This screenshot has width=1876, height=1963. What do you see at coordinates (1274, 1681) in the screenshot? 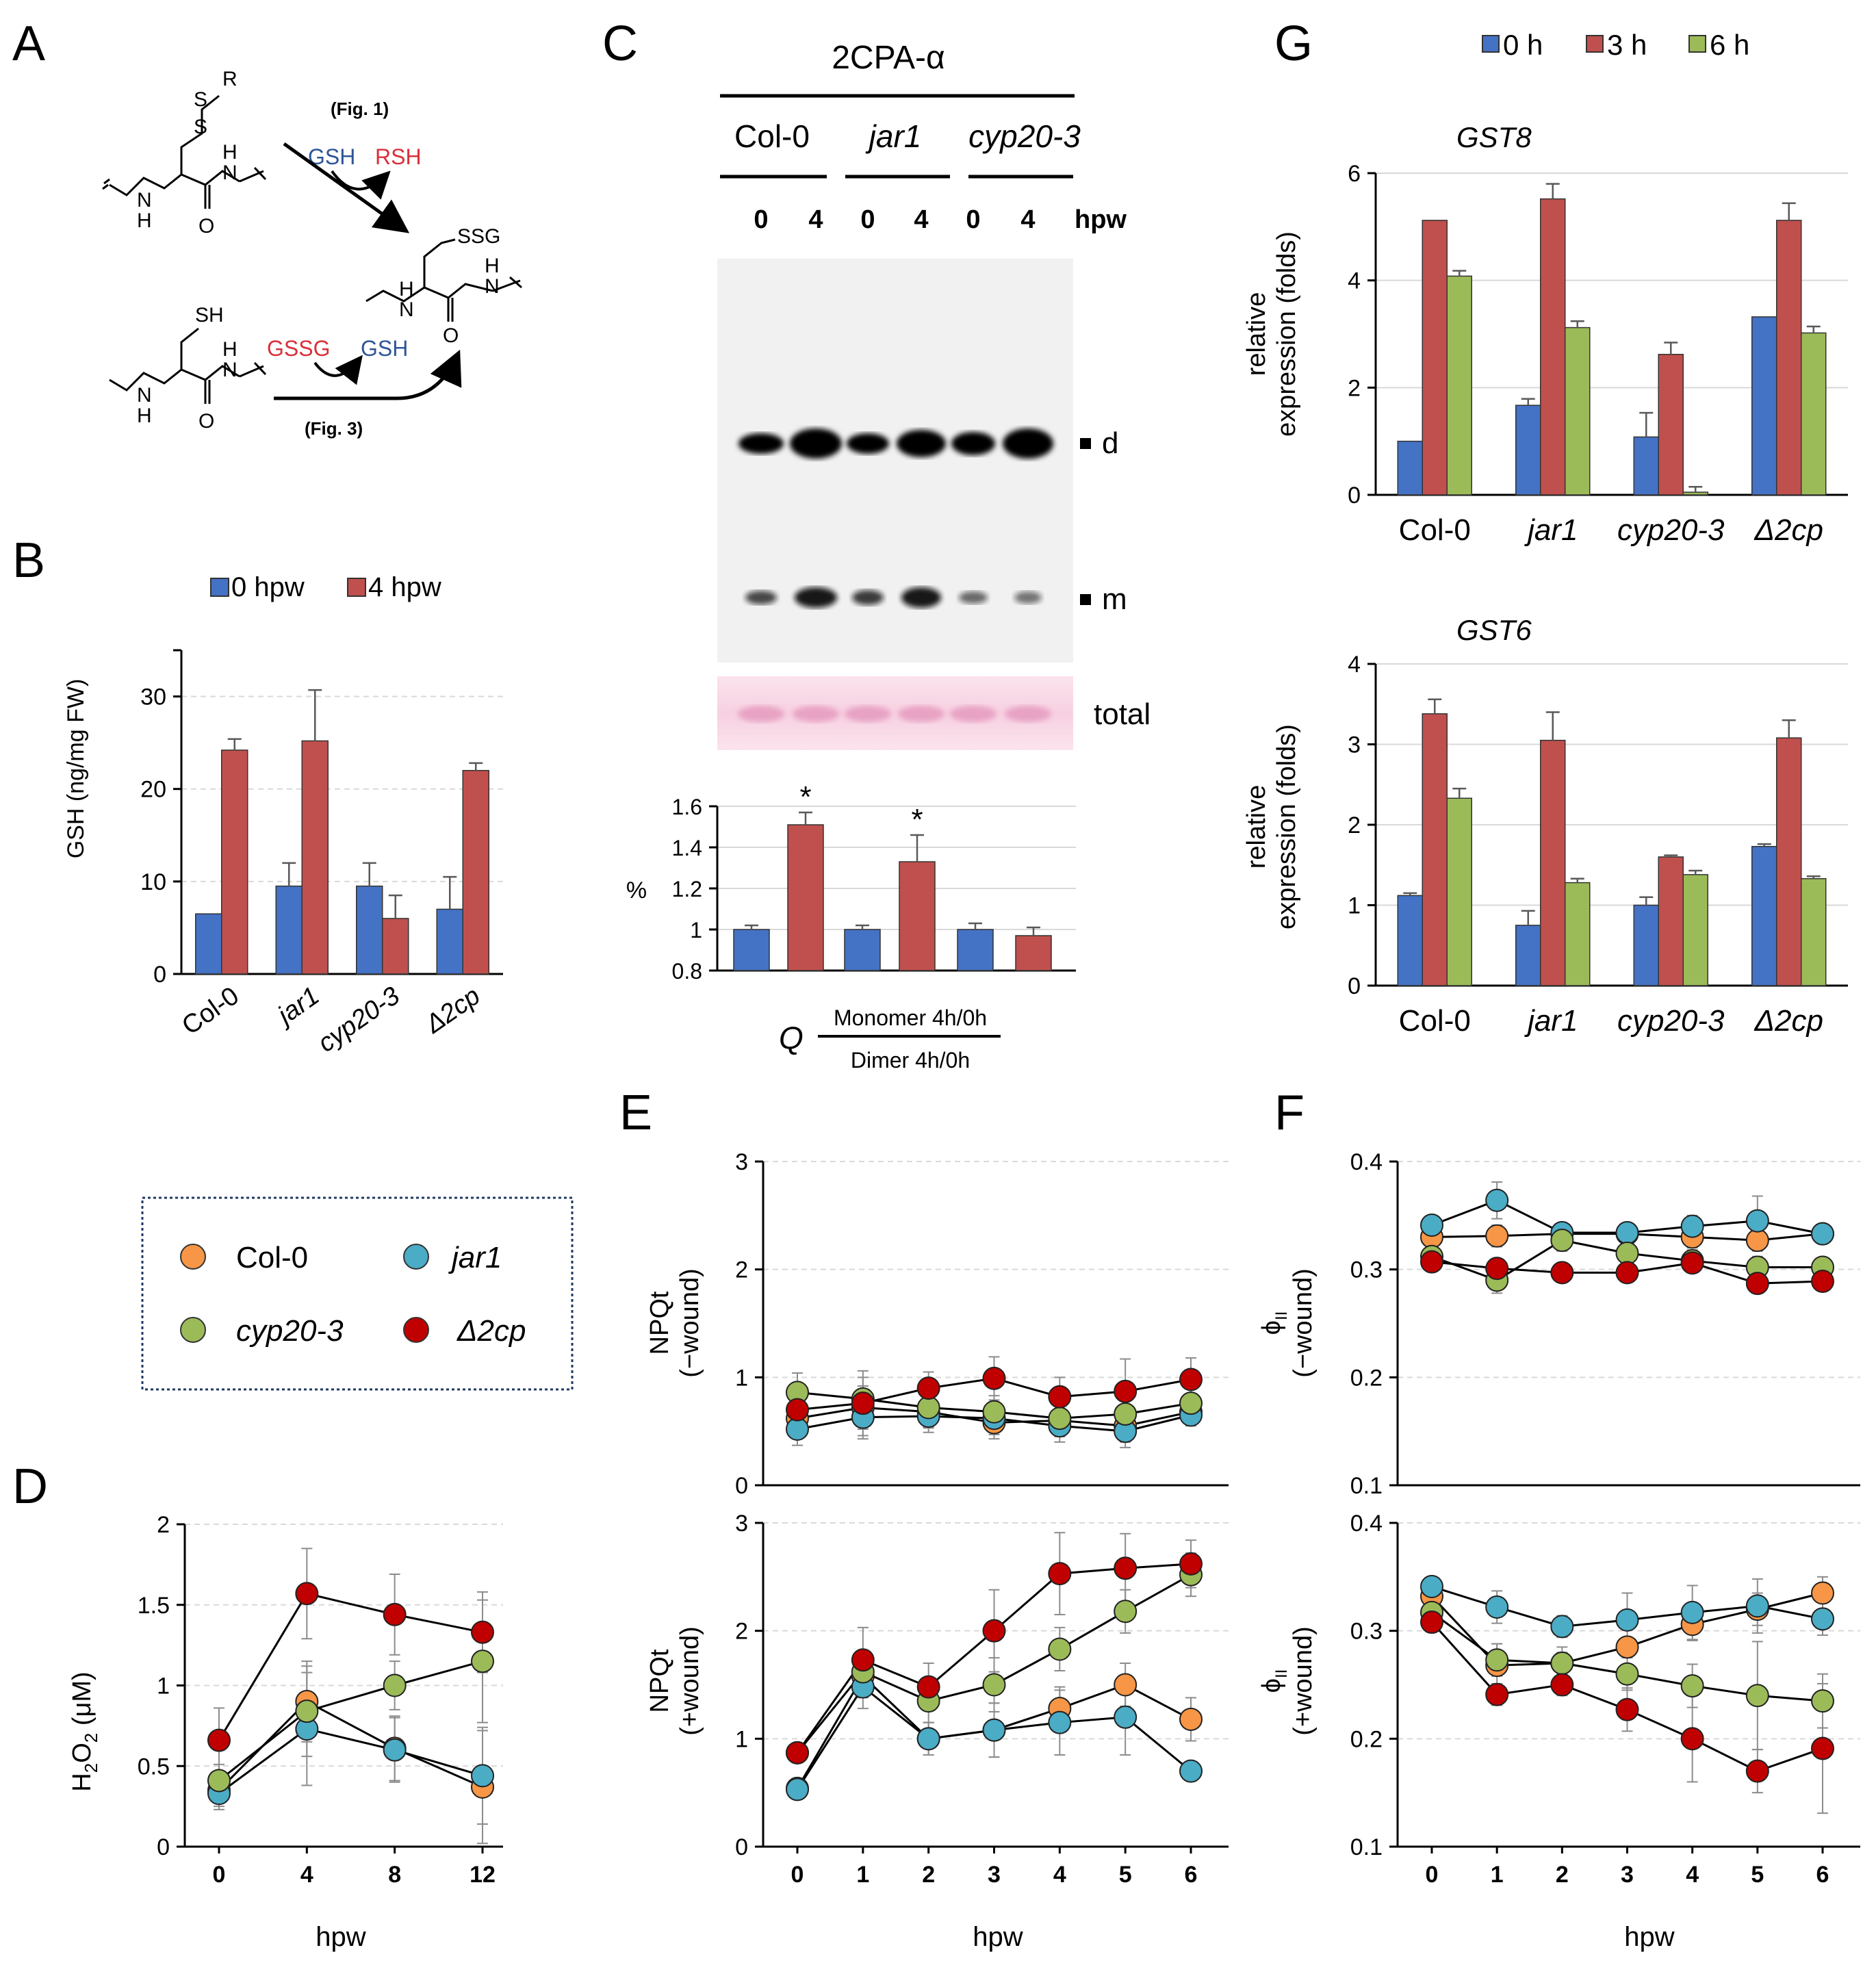
I see `y-axis-label-f-bottom: ϕII` at bounding box center [1274, 1681].